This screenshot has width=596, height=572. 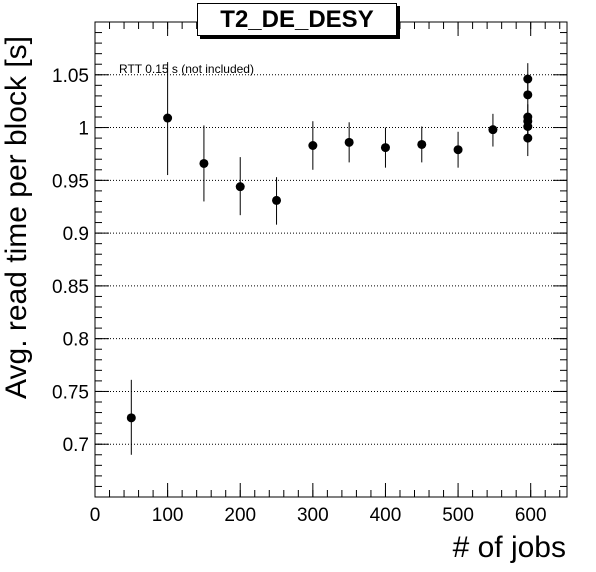 I want to click on y-tick-label: 0.7, so click(x=76, y=445).